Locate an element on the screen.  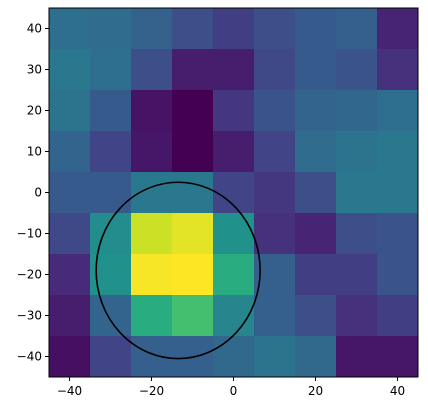
x-axis-ticks: −40 −20 0 20 40 is located at coordinates (231, 387).